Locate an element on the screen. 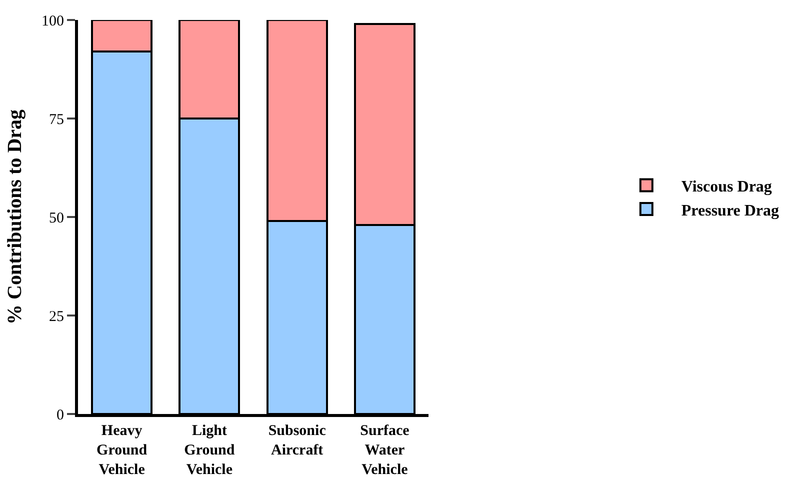  x-tick-label: Surface Water Vehicle is located at coordinates (385, 450).